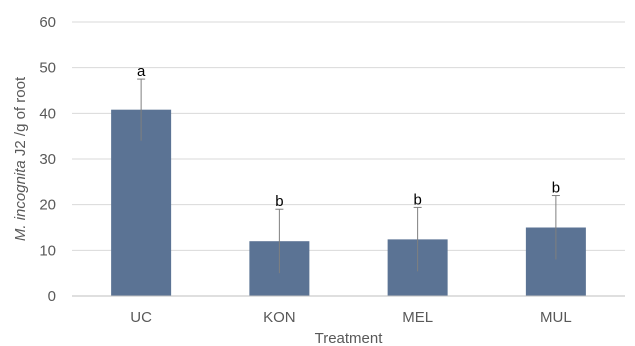 The image size is (635, 346). What do you see at coordinates (47, 68) in the screenshot?
I see `y-tick-label: 50` at bounding box center [47, 68].